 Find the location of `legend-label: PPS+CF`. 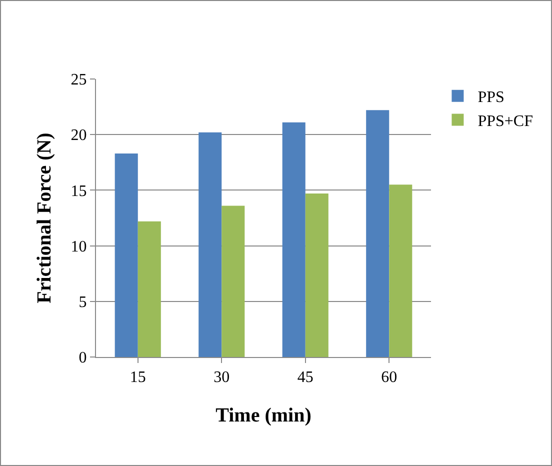

legend-label: PPS+CF is located at coordinates (506, 121).